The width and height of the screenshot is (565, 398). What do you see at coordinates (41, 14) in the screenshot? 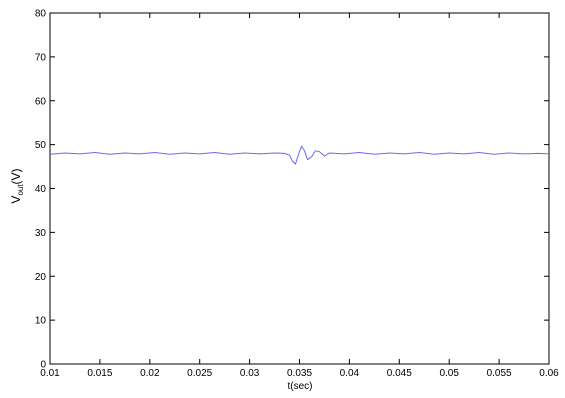
I see `y-tick-label: 80` at bounding box center [41, 14].